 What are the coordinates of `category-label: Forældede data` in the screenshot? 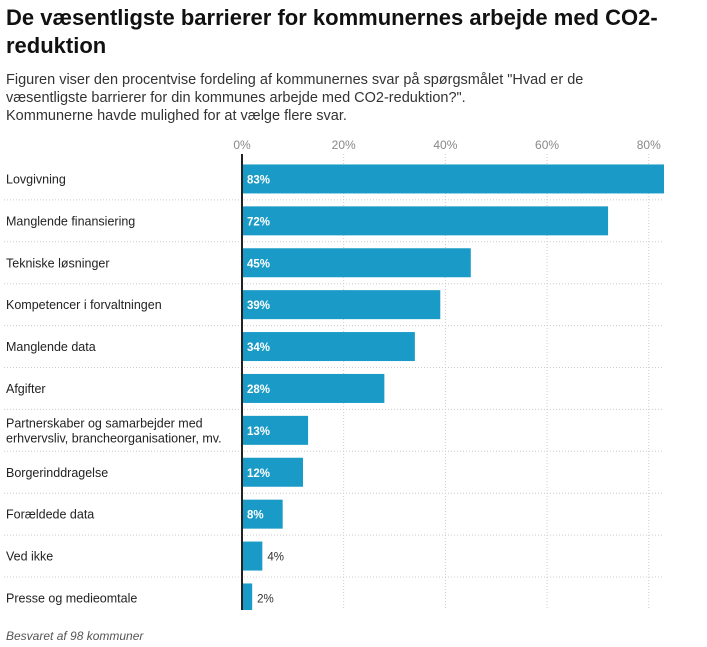 It's located at (50, 515).